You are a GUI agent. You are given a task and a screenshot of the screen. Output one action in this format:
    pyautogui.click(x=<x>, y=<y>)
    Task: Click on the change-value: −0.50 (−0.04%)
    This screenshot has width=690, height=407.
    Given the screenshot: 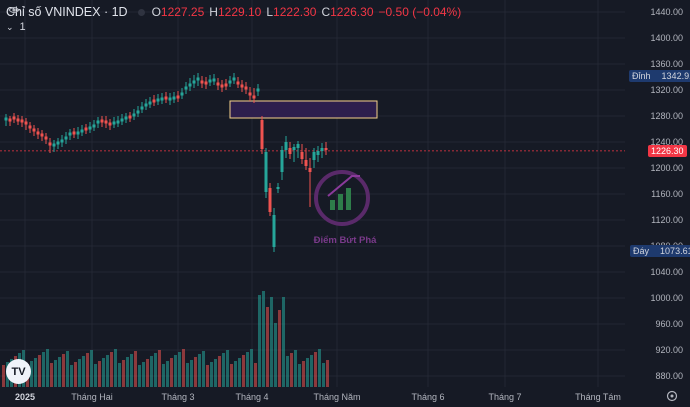 What is the action you would take?
    pyautogui.click(x=420, y=12)
    